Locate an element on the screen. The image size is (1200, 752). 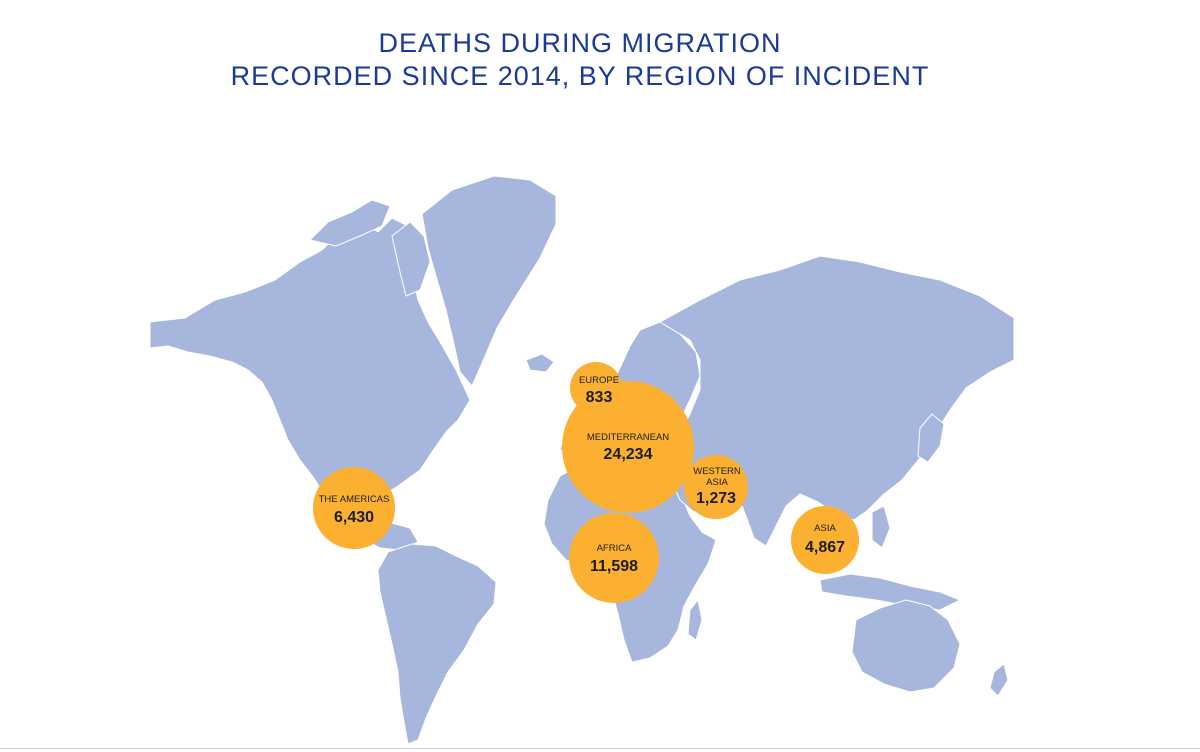
region-bubble-the-americas: THE AMERICAS 6,430 is located at coordinates (354, 508).